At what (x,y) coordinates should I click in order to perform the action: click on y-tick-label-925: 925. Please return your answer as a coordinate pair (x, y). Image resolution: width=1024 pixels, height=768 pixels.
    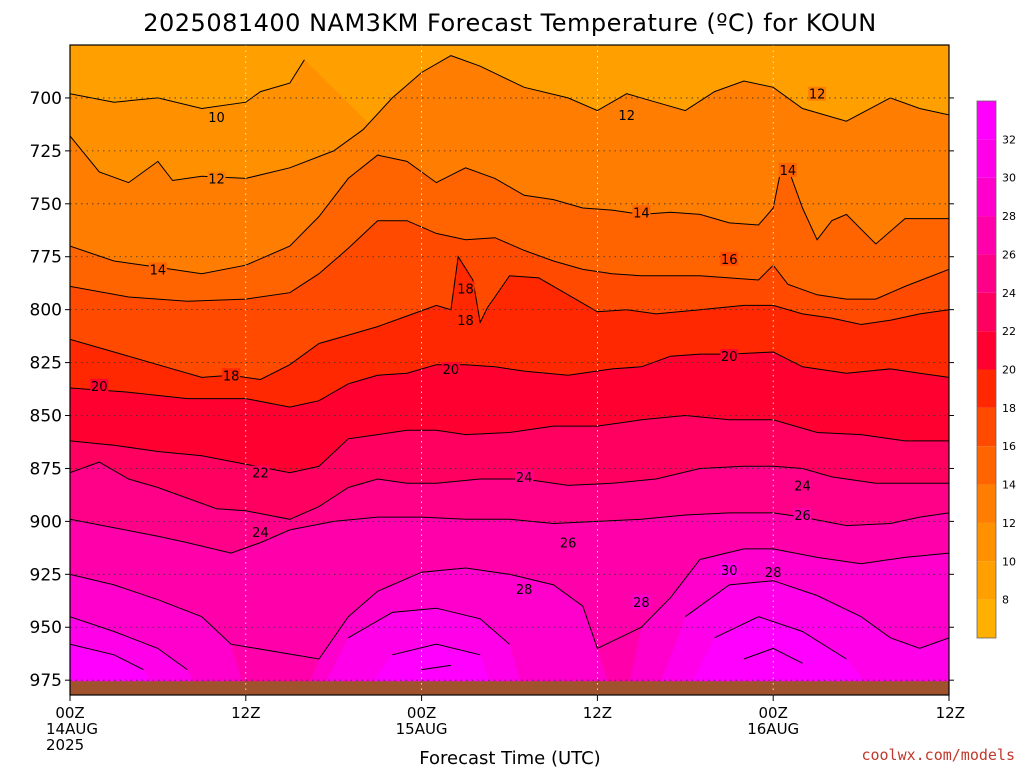
    Looking at the image, I should click on (46, 575).